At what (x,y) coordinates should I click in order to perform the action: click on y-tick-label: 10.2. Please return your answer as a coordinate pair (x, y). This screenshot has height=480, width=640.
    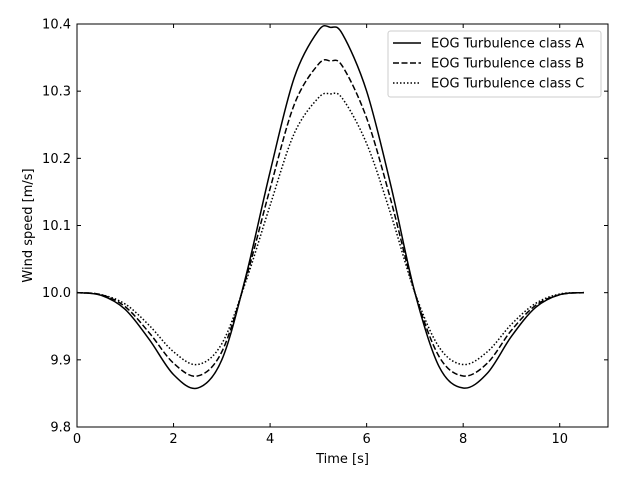
    Looking at the image, I should click on (56, 159).